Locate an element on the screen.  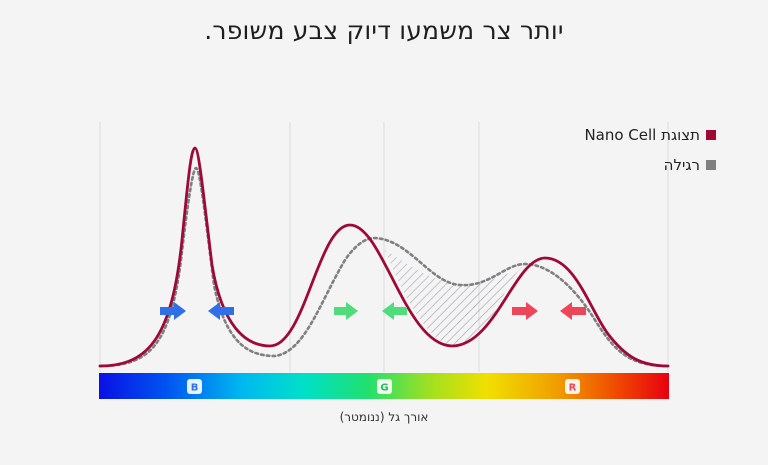
peak-shift-arrows is located at coordinates (373, 311).